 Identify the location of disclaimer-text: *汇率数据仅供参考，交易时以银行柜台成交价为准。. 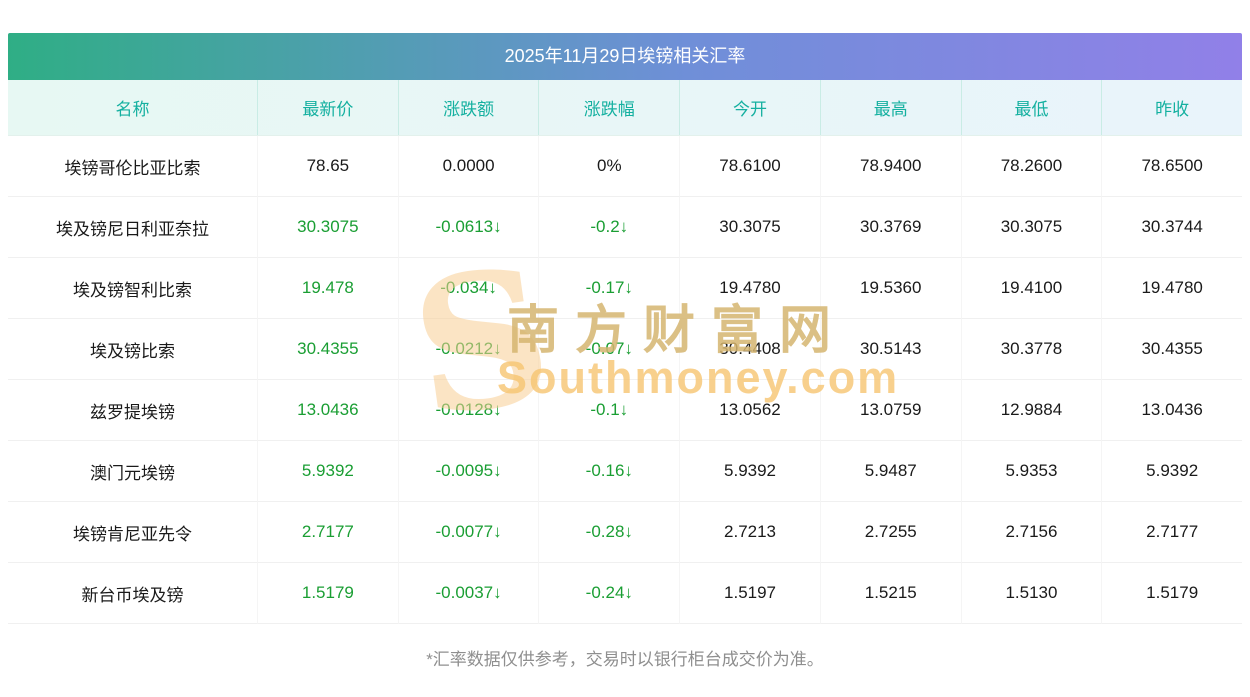
(625, 659).